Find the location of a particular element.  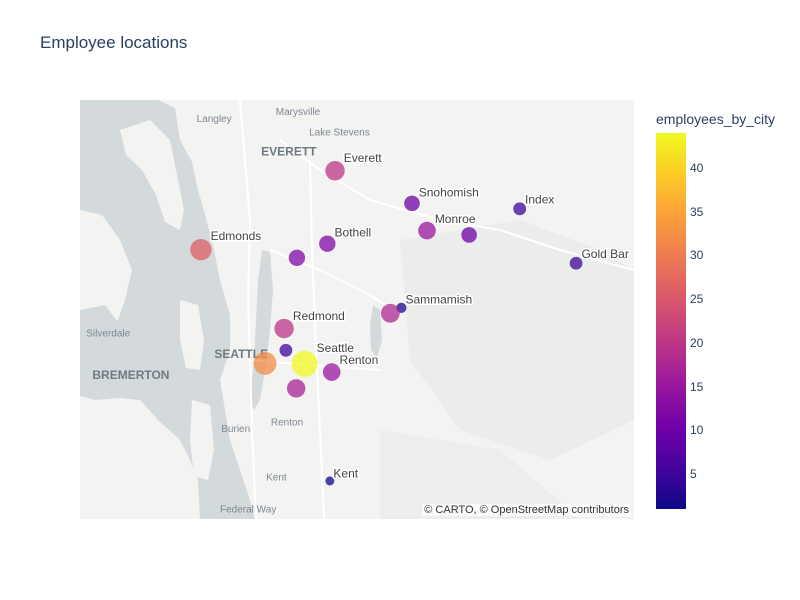

colorbar-tick-label: 30 is located at coordinates (697, 255).